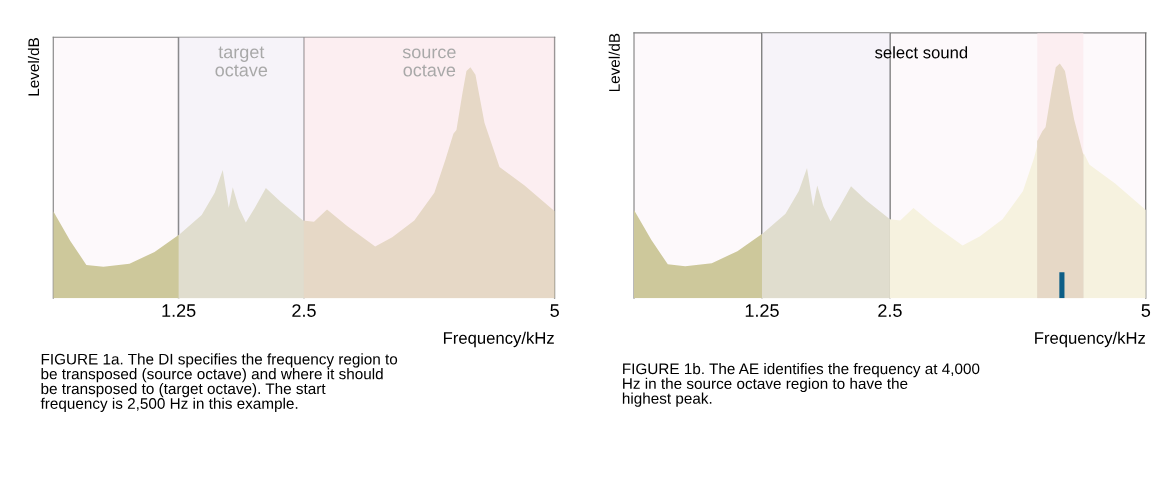 This screenshot has width=1158, height=484. Describe the element at coordinates (219, 382) in the screenshot. I see `caption: FIGURE 1a. The DI specifies the frequency region to be transposed (source octave) and where it should be transposed to (target octave). The start frequency is 2,500 Hz in this example.` at that location.